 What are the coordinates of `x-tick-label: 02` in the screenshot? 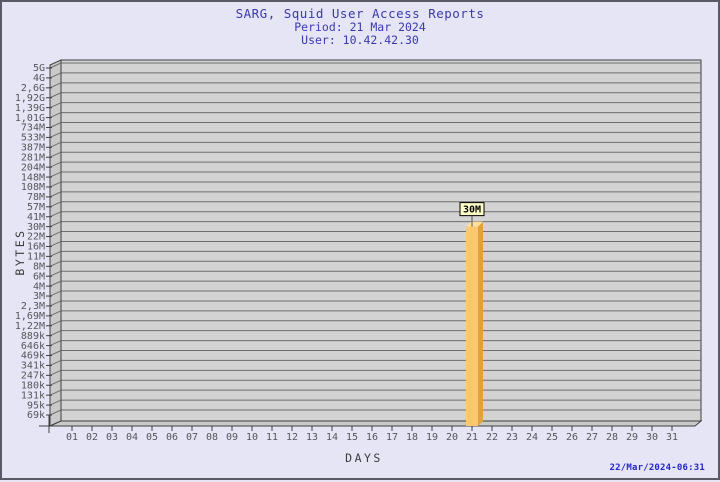 It's located at (92, 437).